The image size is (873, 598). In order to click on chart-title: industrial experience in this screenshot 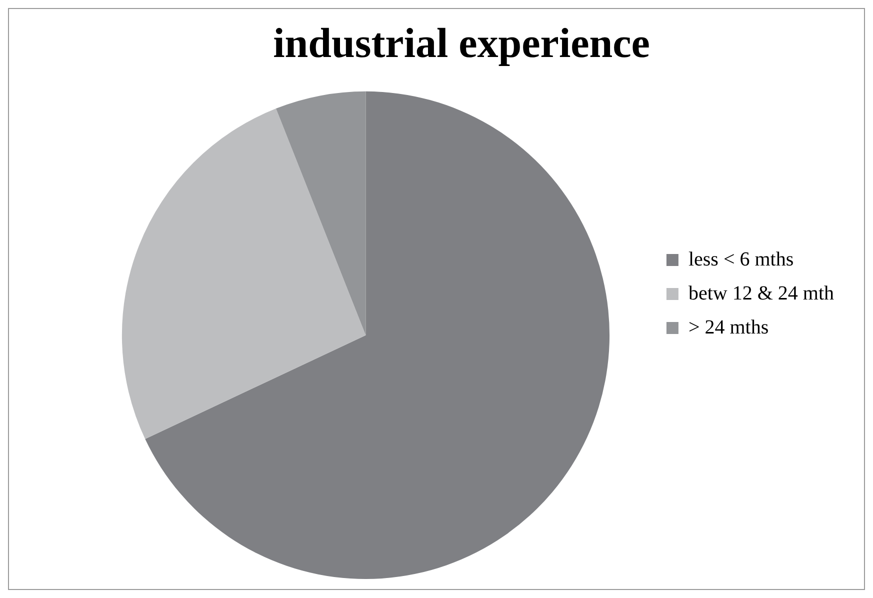, I will do `click(461, 44)`.